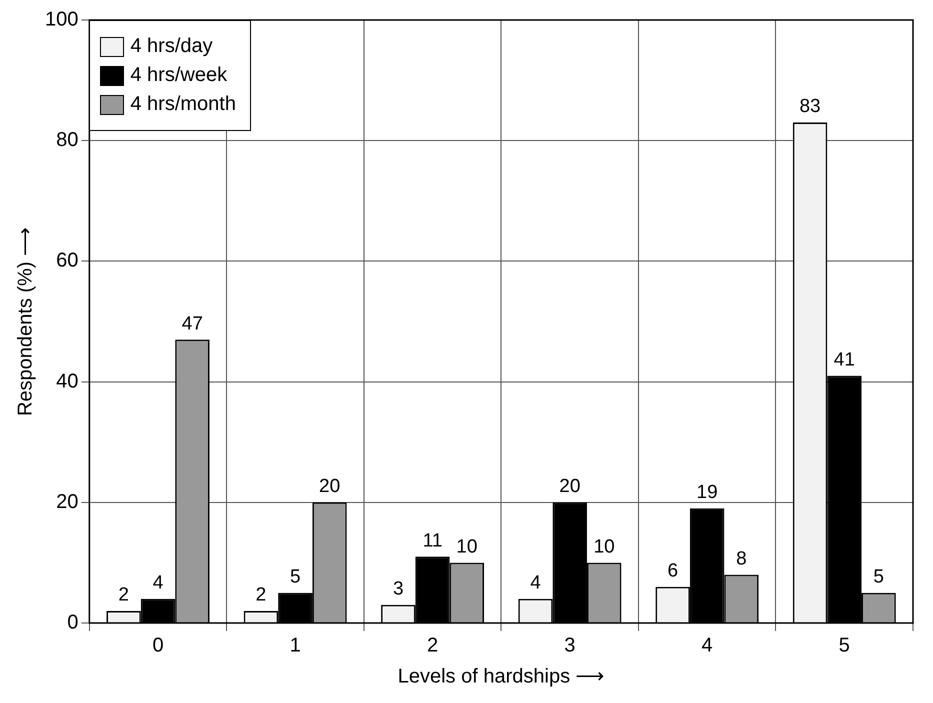 This screenshot has width=933, height=703. Describe the element at coordinates (61, 19) in the screenshot. I see `y-tick-label: 100` at that location.